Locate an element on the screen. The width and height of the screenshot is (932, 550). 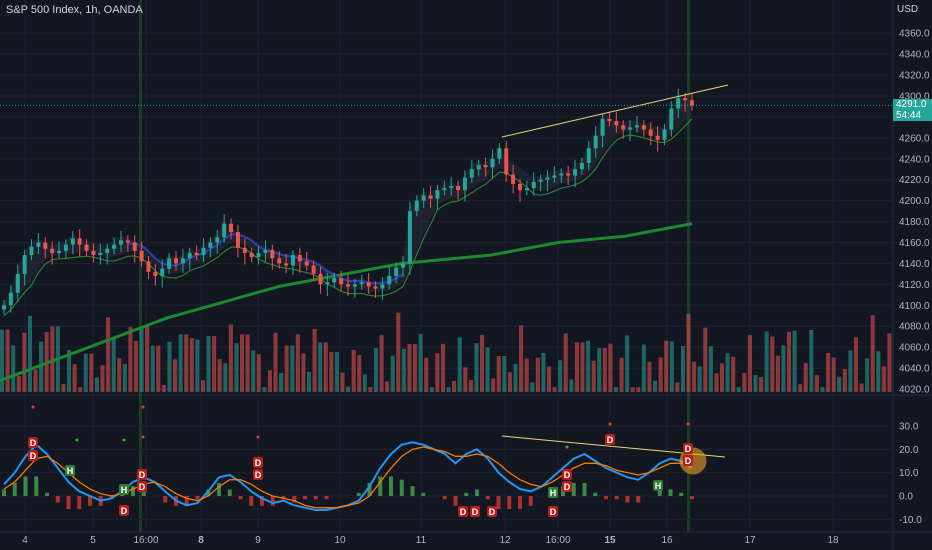
currency-label: USD is located at coordinates (908, 9).